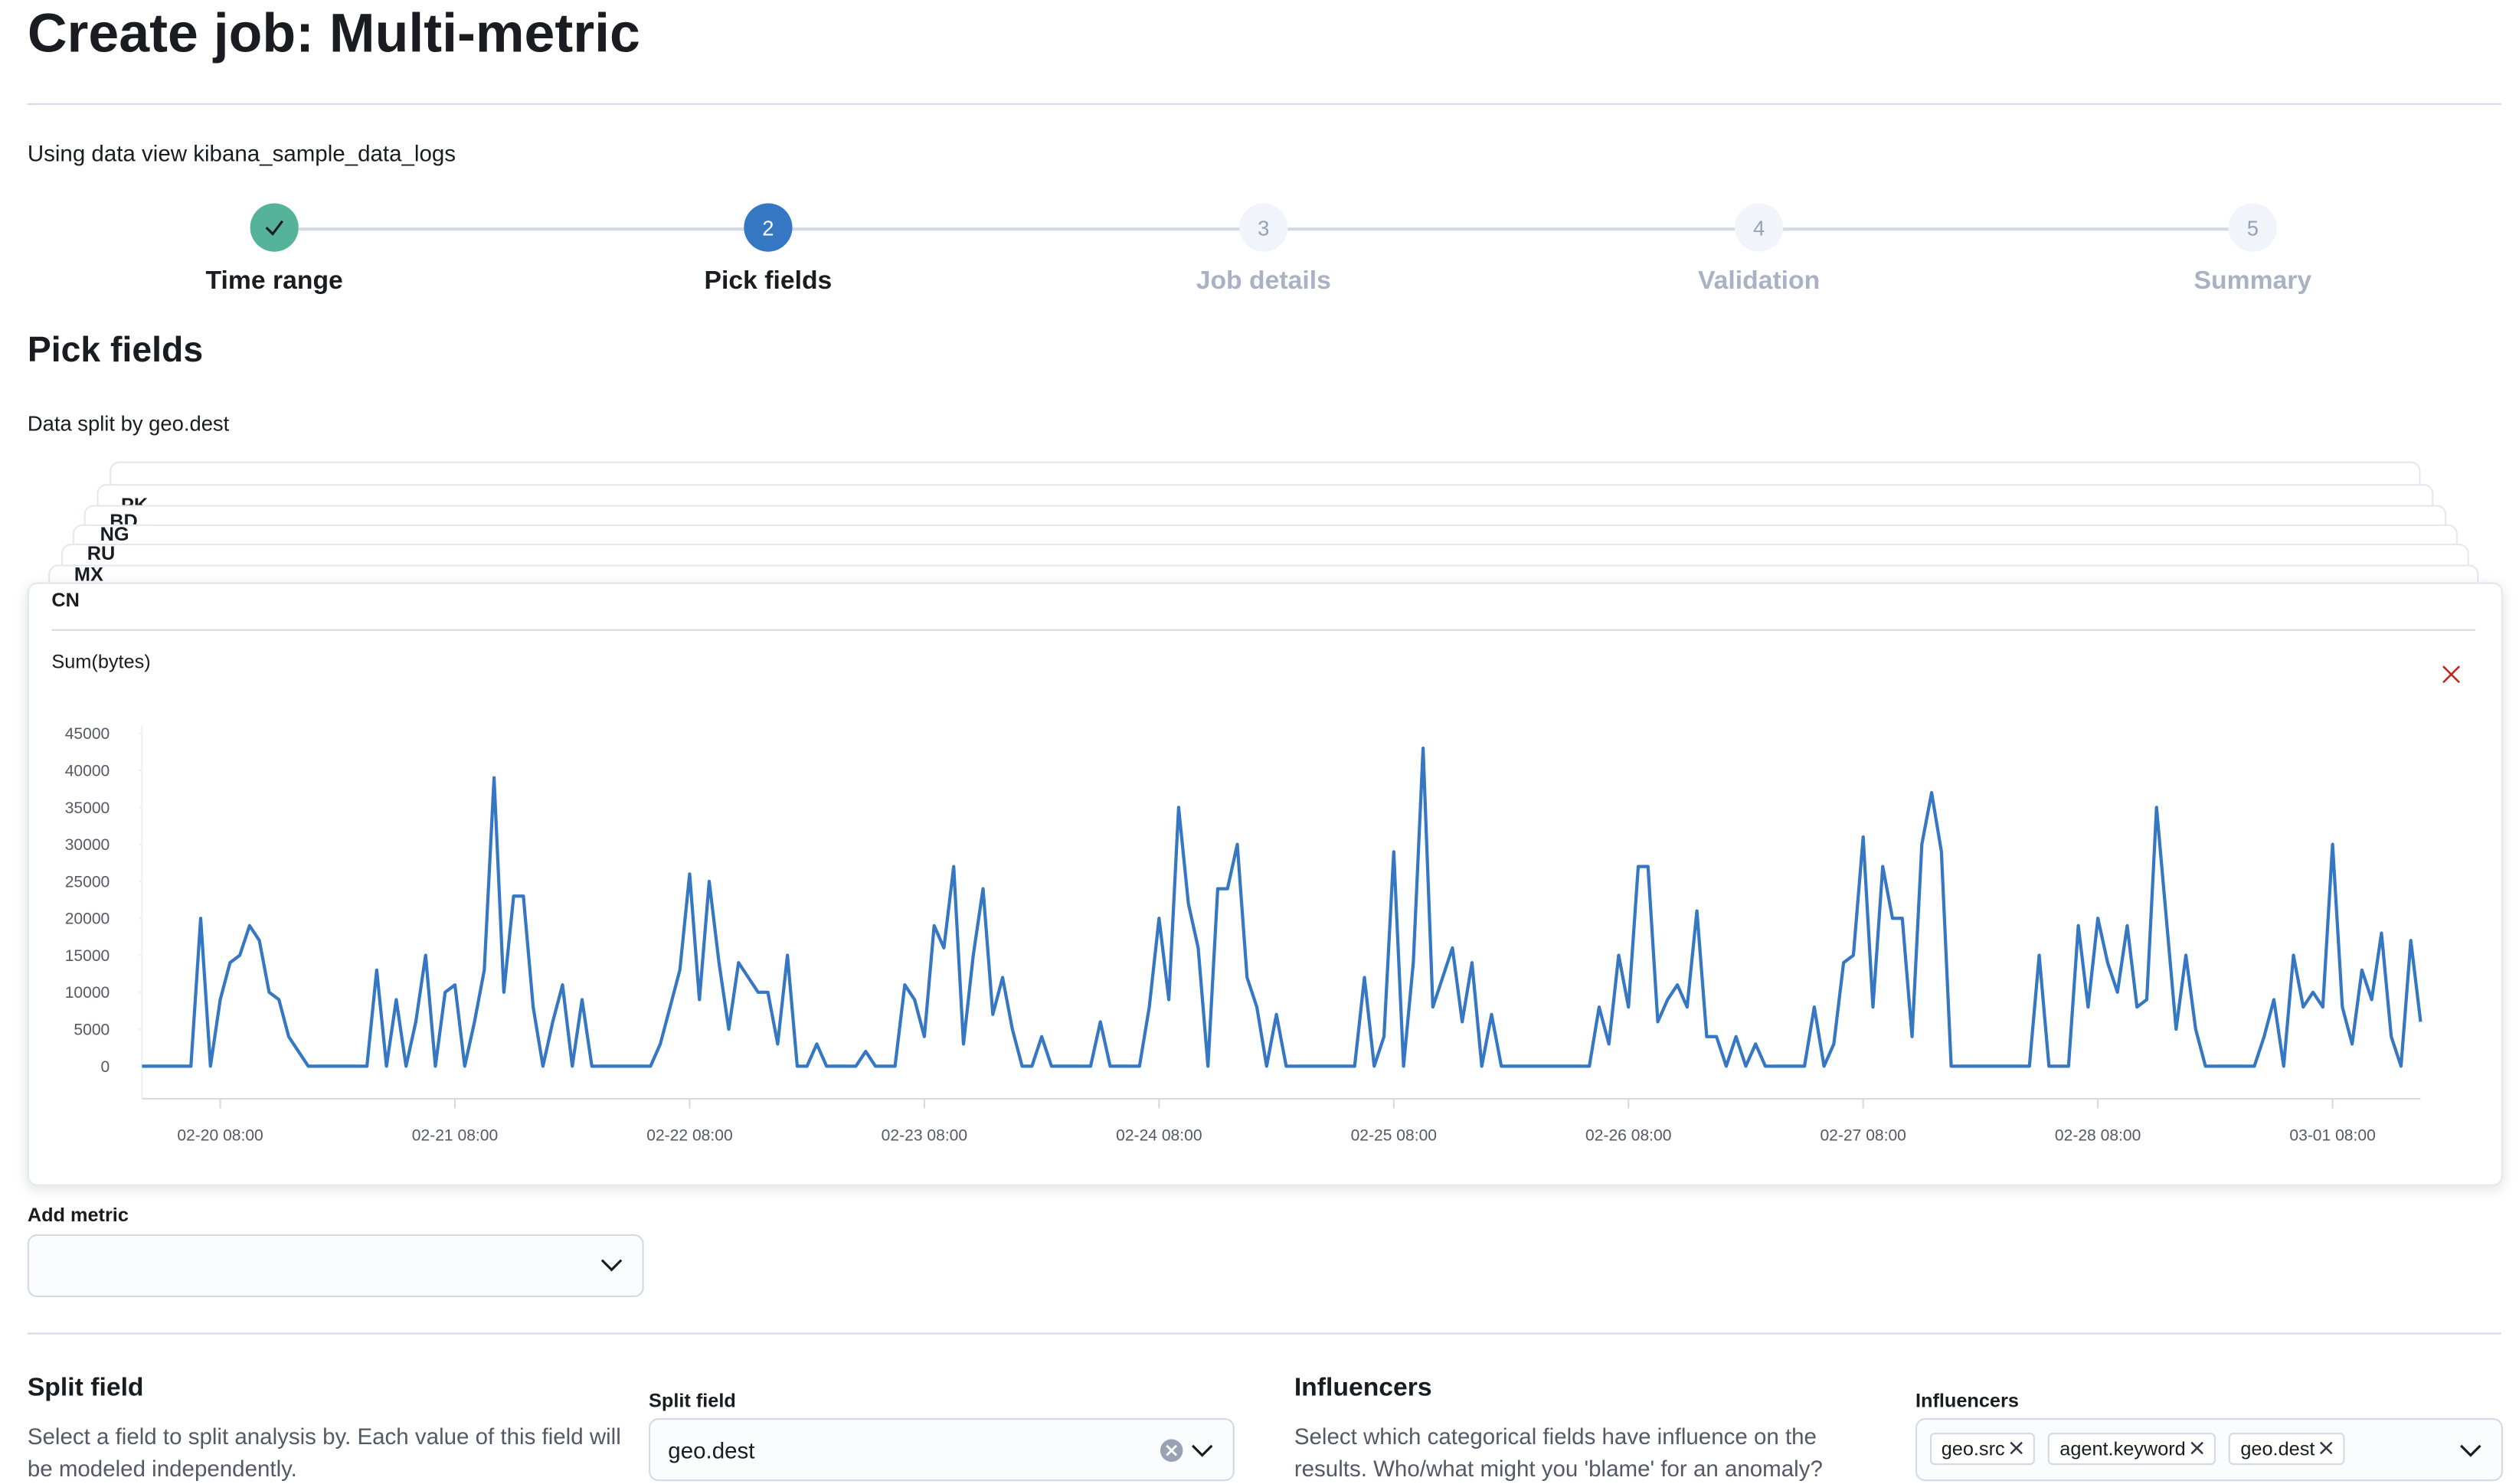 This screenshot has height=1484, width=2519. I want to click on split-field-title: Split field, so click(86, 1388).